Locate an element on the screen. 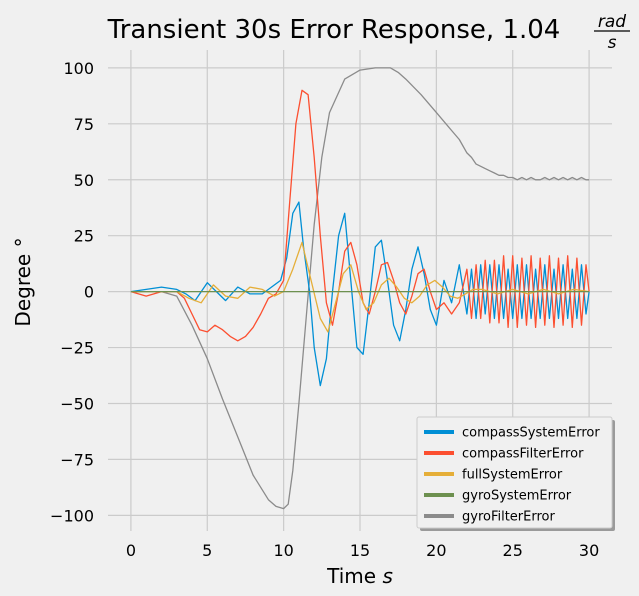 The height and width of the screenshot is (596, 639). x-tick-label: 25 is located at coordinates (513, 550).